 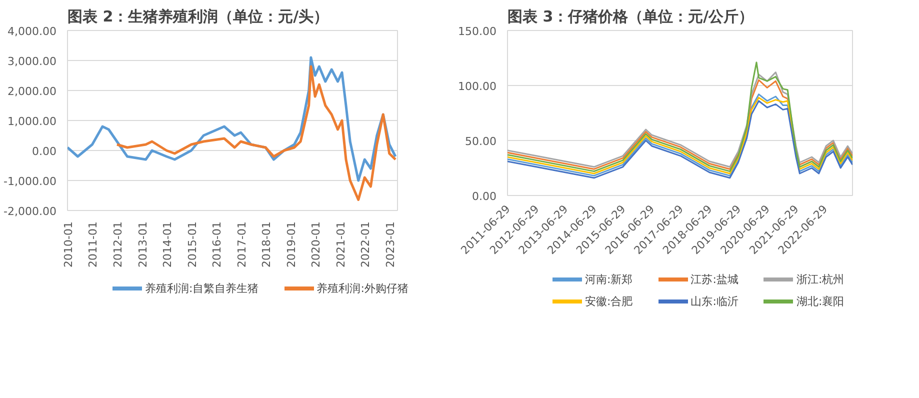 What do you see at coordinates (341, 244) in the screenshot?
I see `x-tick-label: 2021-01` at bounding box center [341, 244].